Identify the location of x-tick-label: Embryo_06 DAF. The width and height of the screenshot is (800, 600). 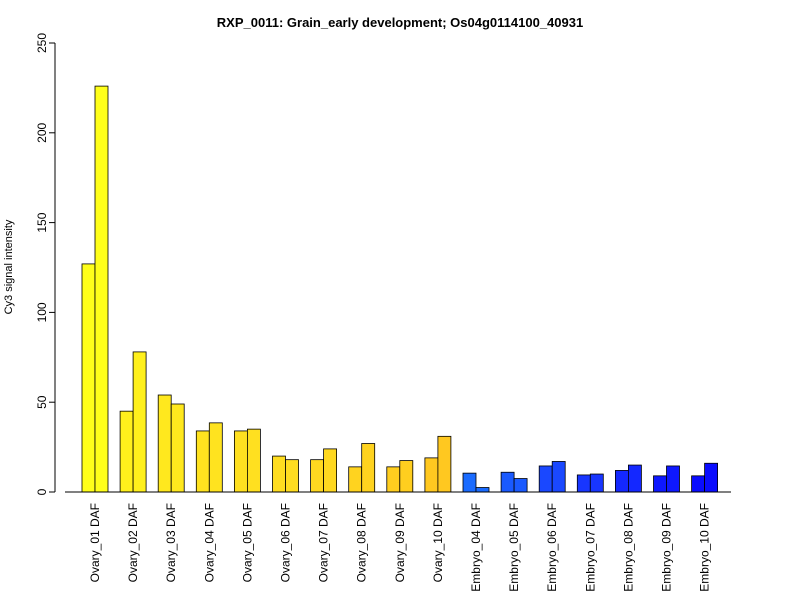
(552, 547).